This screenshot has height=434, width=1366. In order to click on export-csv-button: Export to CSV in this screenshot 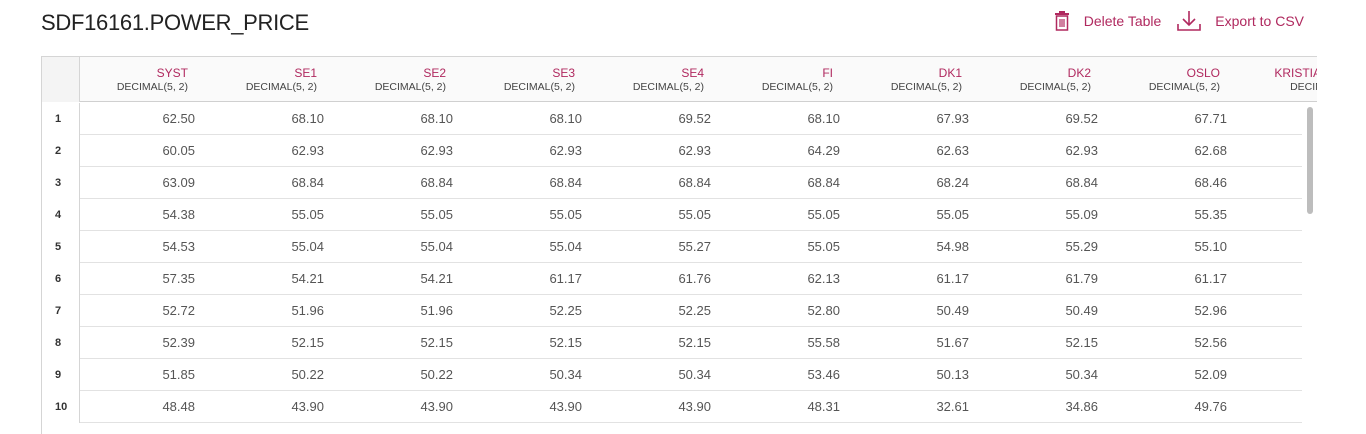, I will do `click(1240, 21)`.